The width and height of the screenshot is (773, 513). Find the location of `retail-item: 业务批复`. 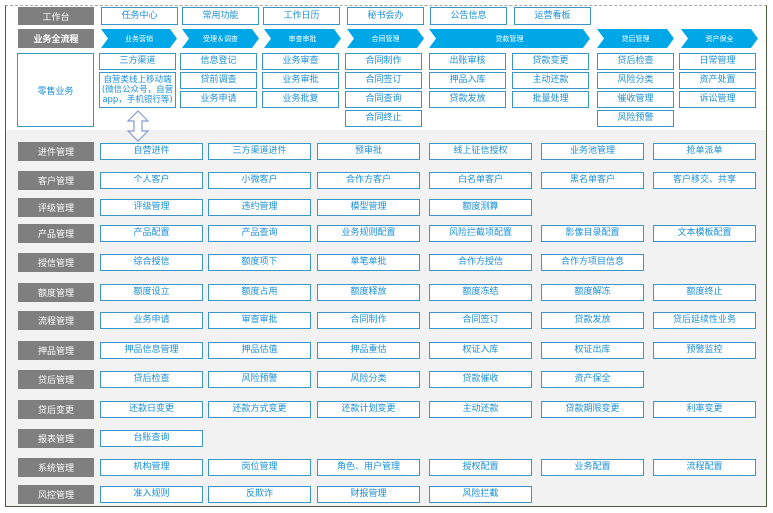

retail-item: 业务批复 is located at coordinates (300, 99).